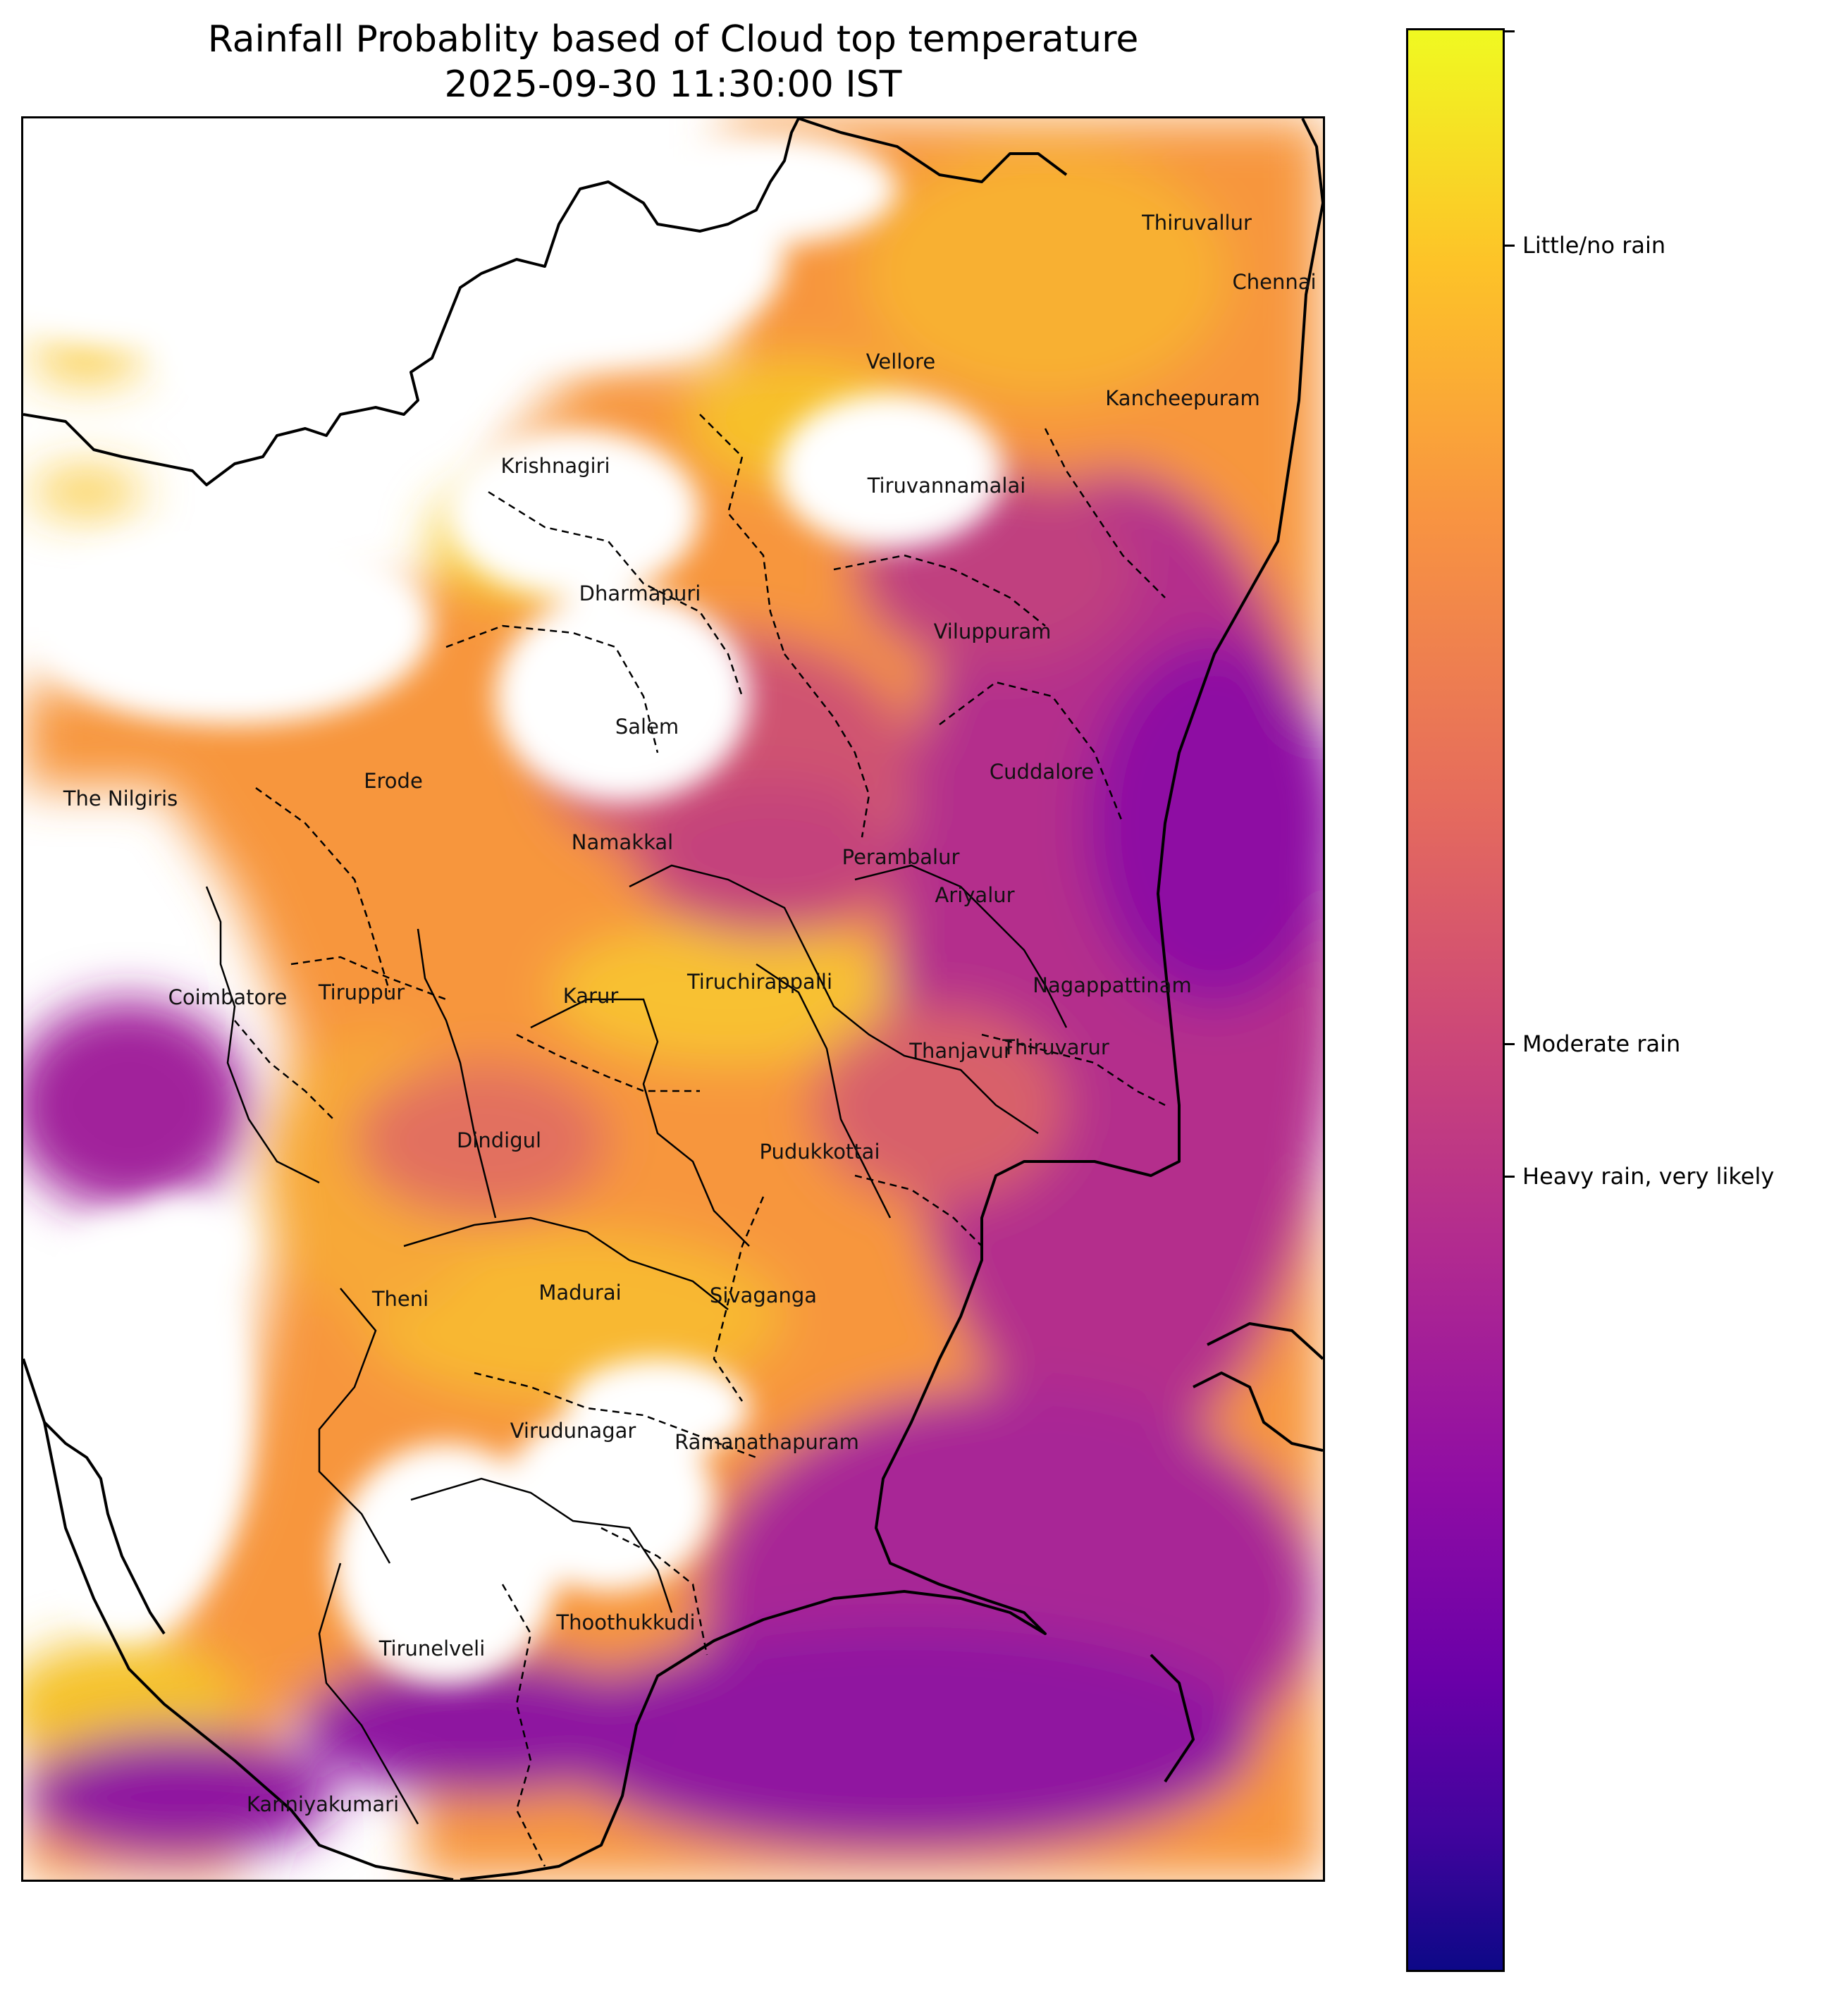 The image size is (1848, 2003). I want to click on district-label-kancheepuram: Kancheepuram, so click(1182, 398).